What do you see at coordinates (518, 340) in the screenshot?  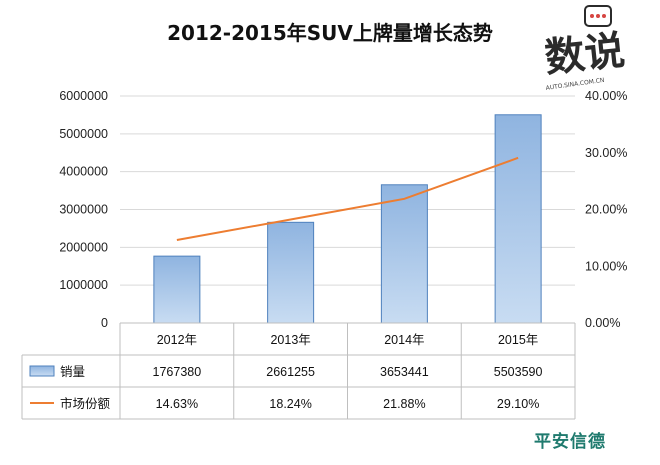 I see `x-axis-category-label: 2015年` at bounding box center [518, 340].